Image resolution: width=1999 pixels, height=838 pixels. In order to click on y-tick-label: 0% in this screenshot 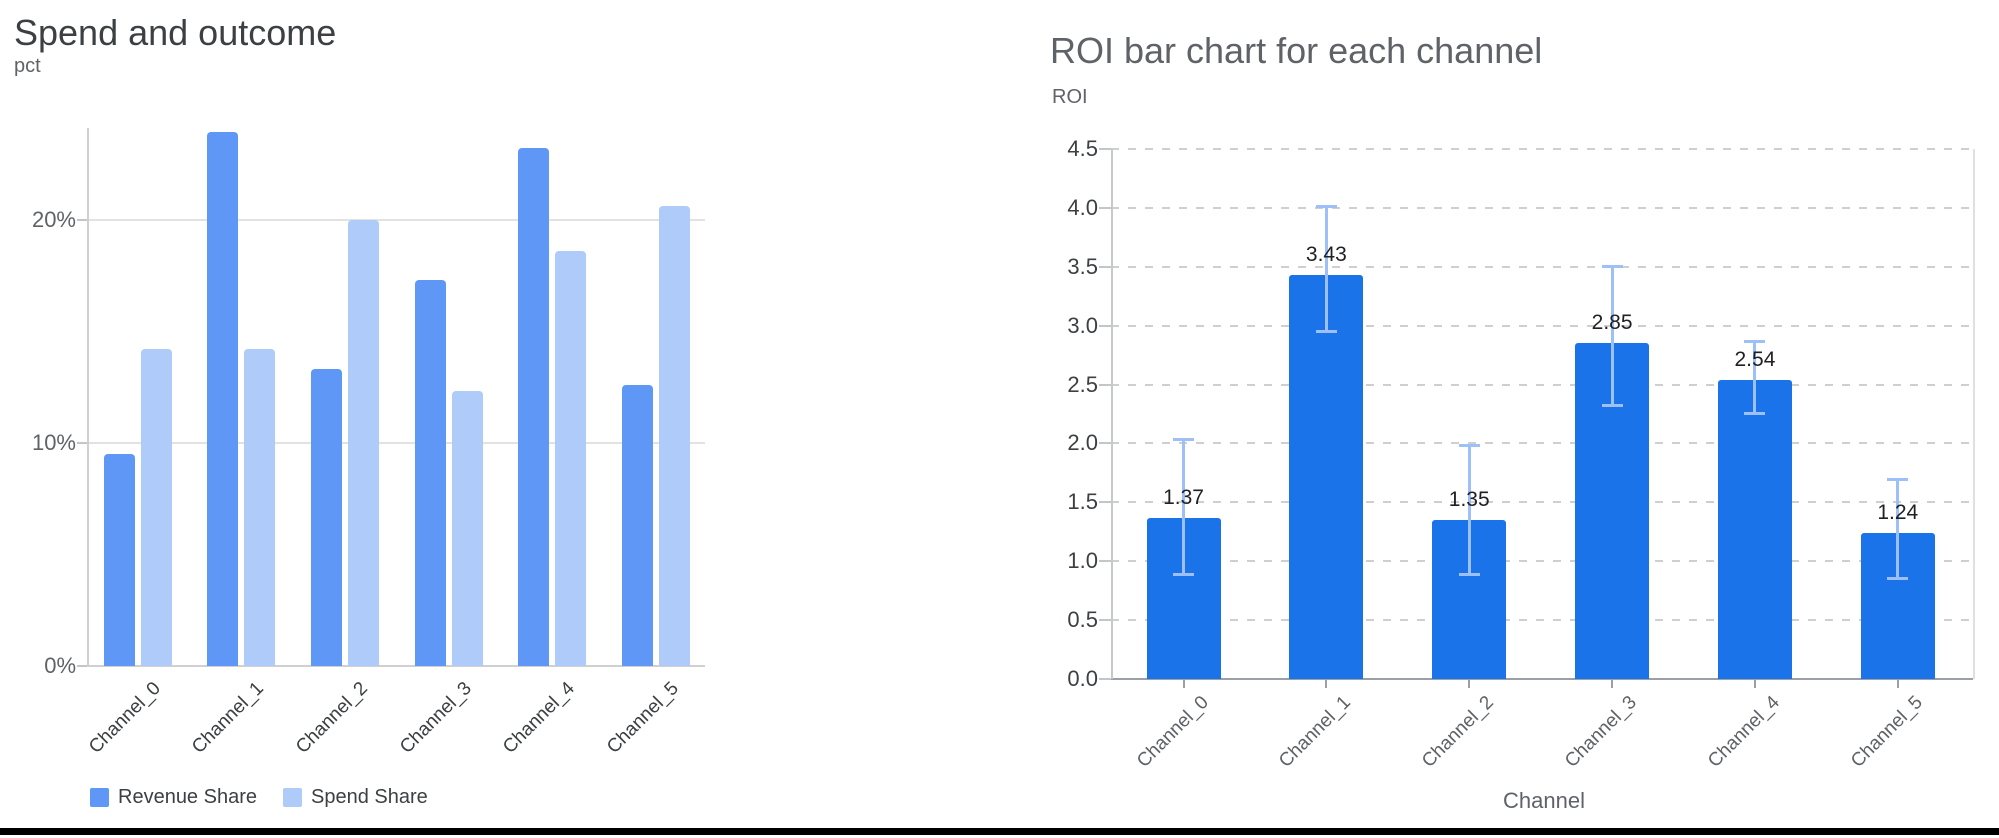, I will do `click(60, 665)`.